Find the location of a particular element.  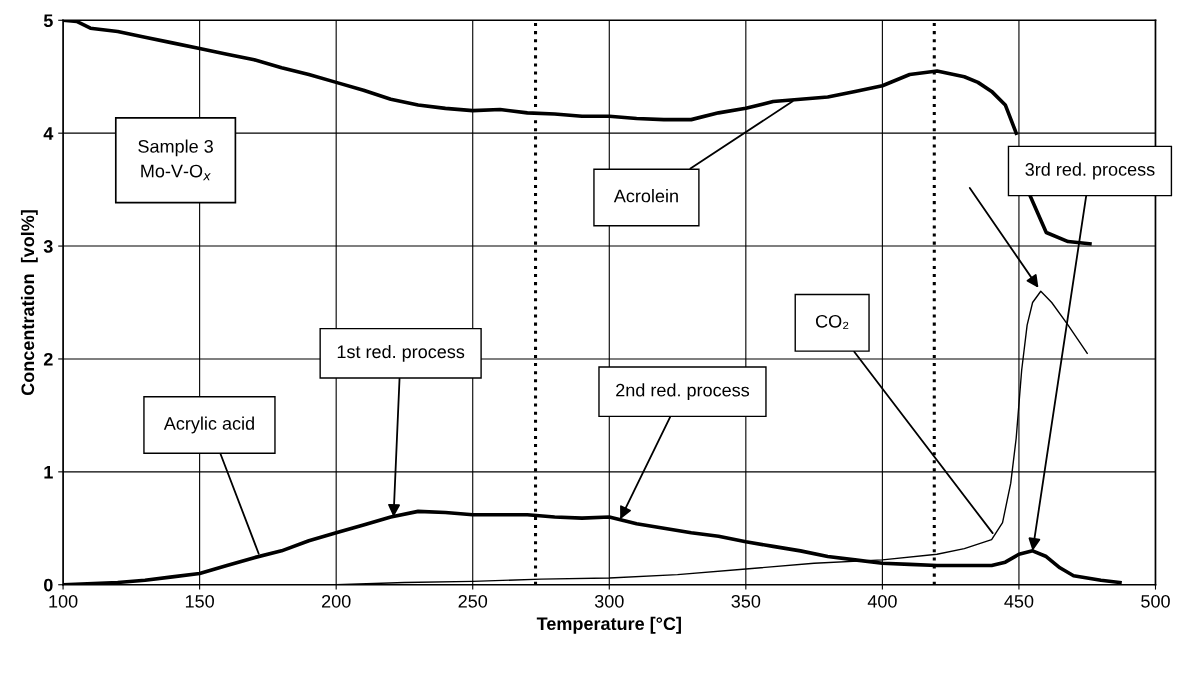

x-tick-label: 350 is located at coordinates (746, 601).